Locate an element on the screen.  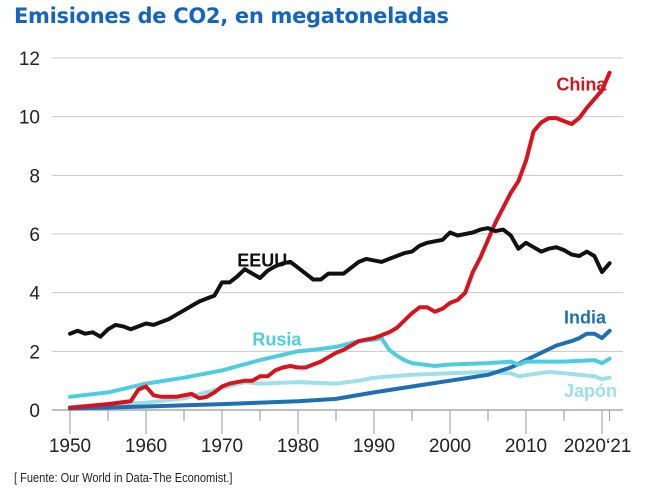
y-tick-label: 10 is located at coordinates (29, 118).